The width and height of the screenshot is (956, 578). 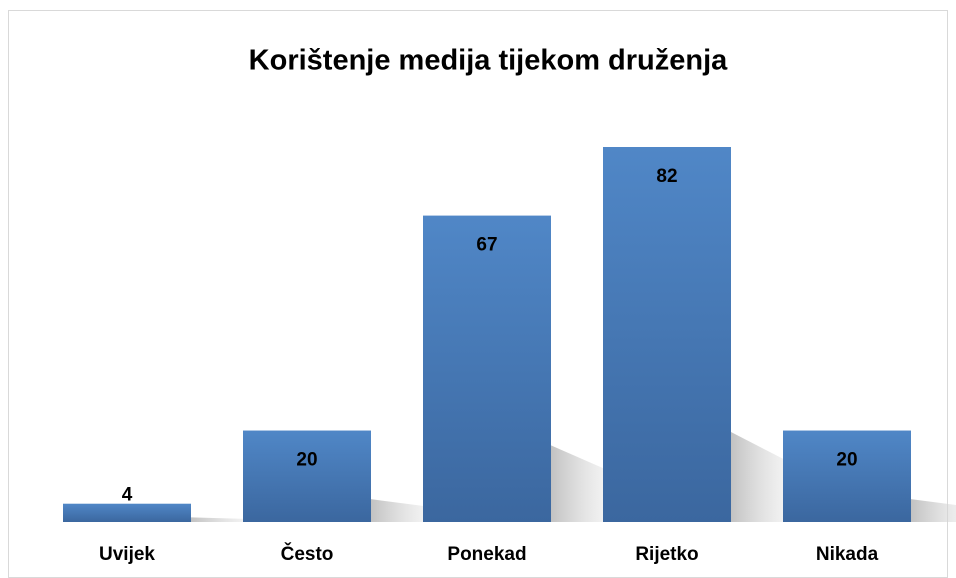 What do you see at coordinates (307, 554) in the screenshot?
I see `x-tick-label: Često` at bounding box center [307, 554].